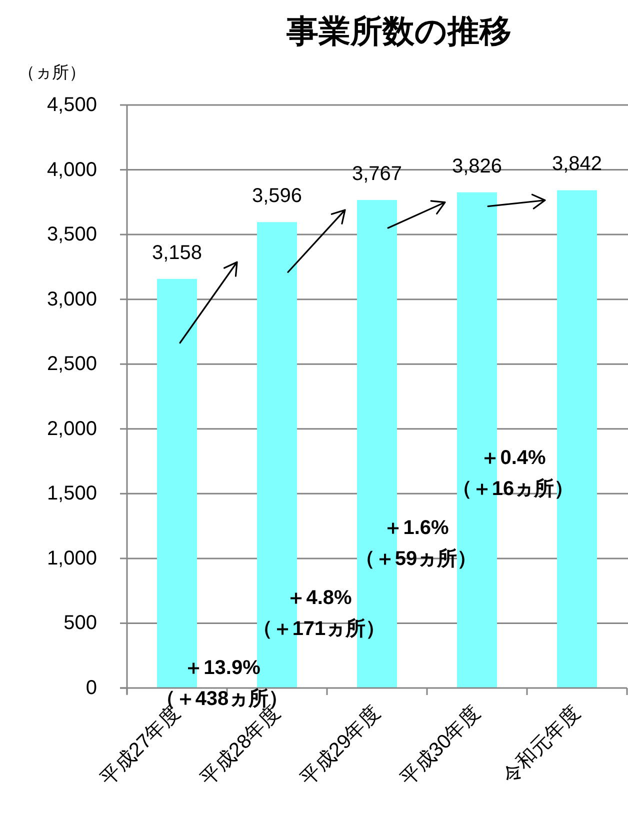 The height and width of the screenshot is (833, 628). What do you see at coordinates (416, 543) in the screenshot?
I see `annotation: ＋1.6% （＋59ヵ所）` at bounding box center [416, 543].